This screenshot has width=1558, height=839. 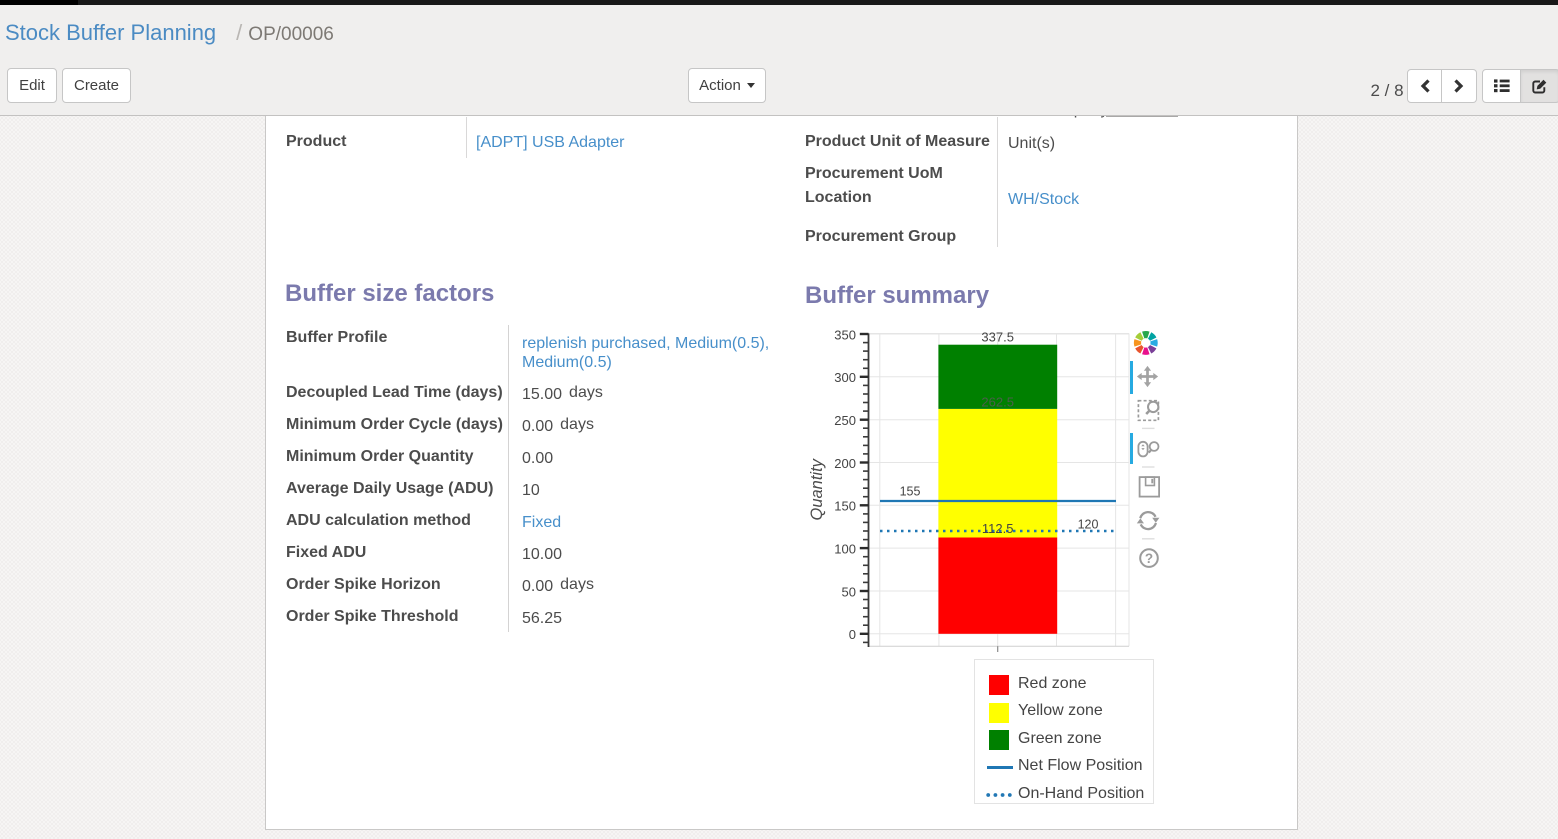 What do you see at coordinates (997, 337) in the screenshot?
I see `svg-text: 337.5` at bounding box center [997, 337].